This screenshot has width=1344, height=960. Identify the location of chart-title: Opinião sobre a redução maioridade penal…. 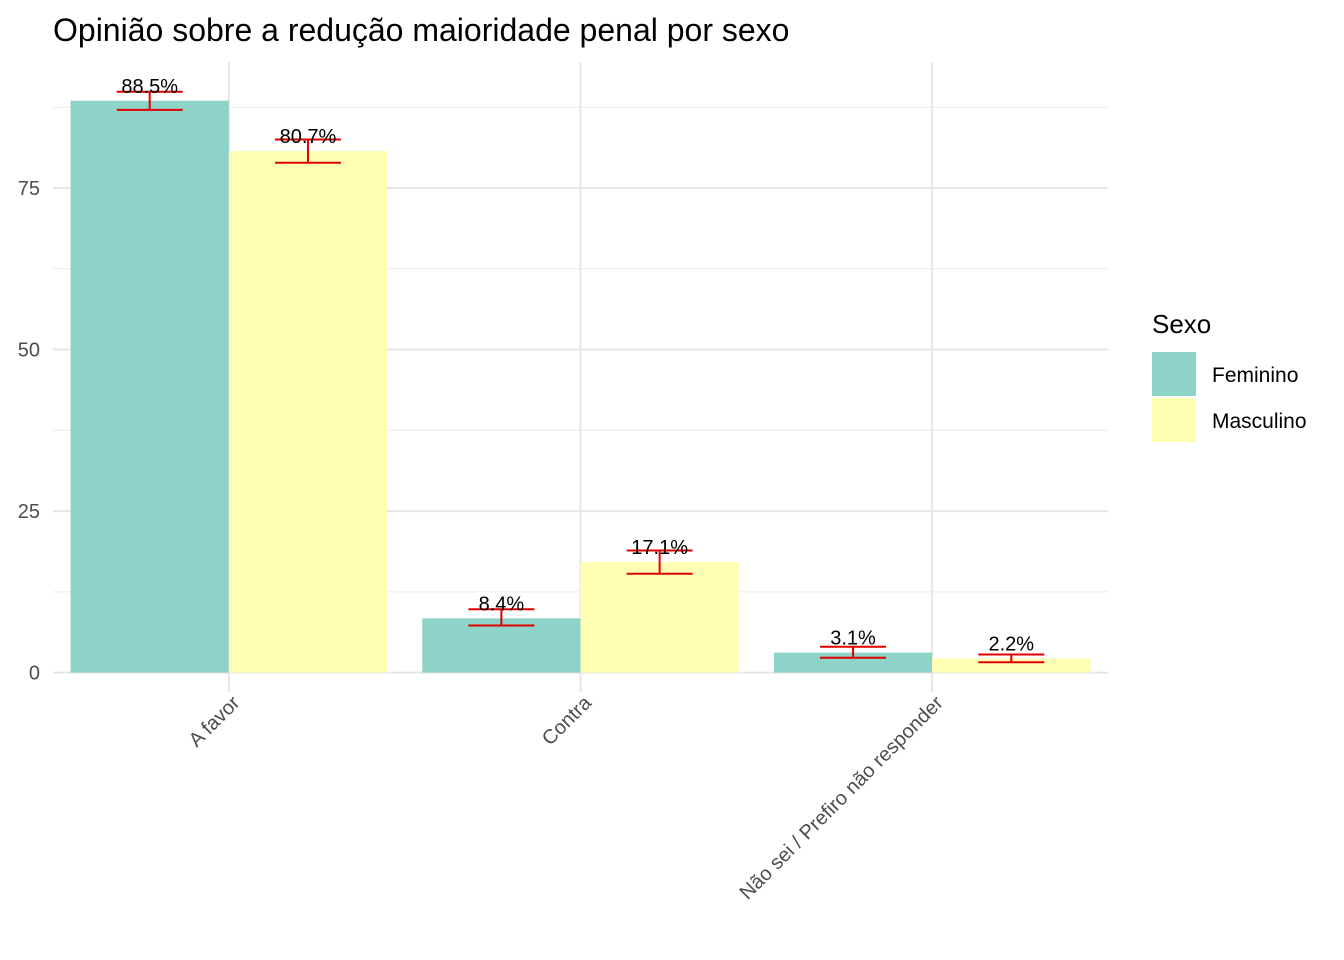
(421, 30).